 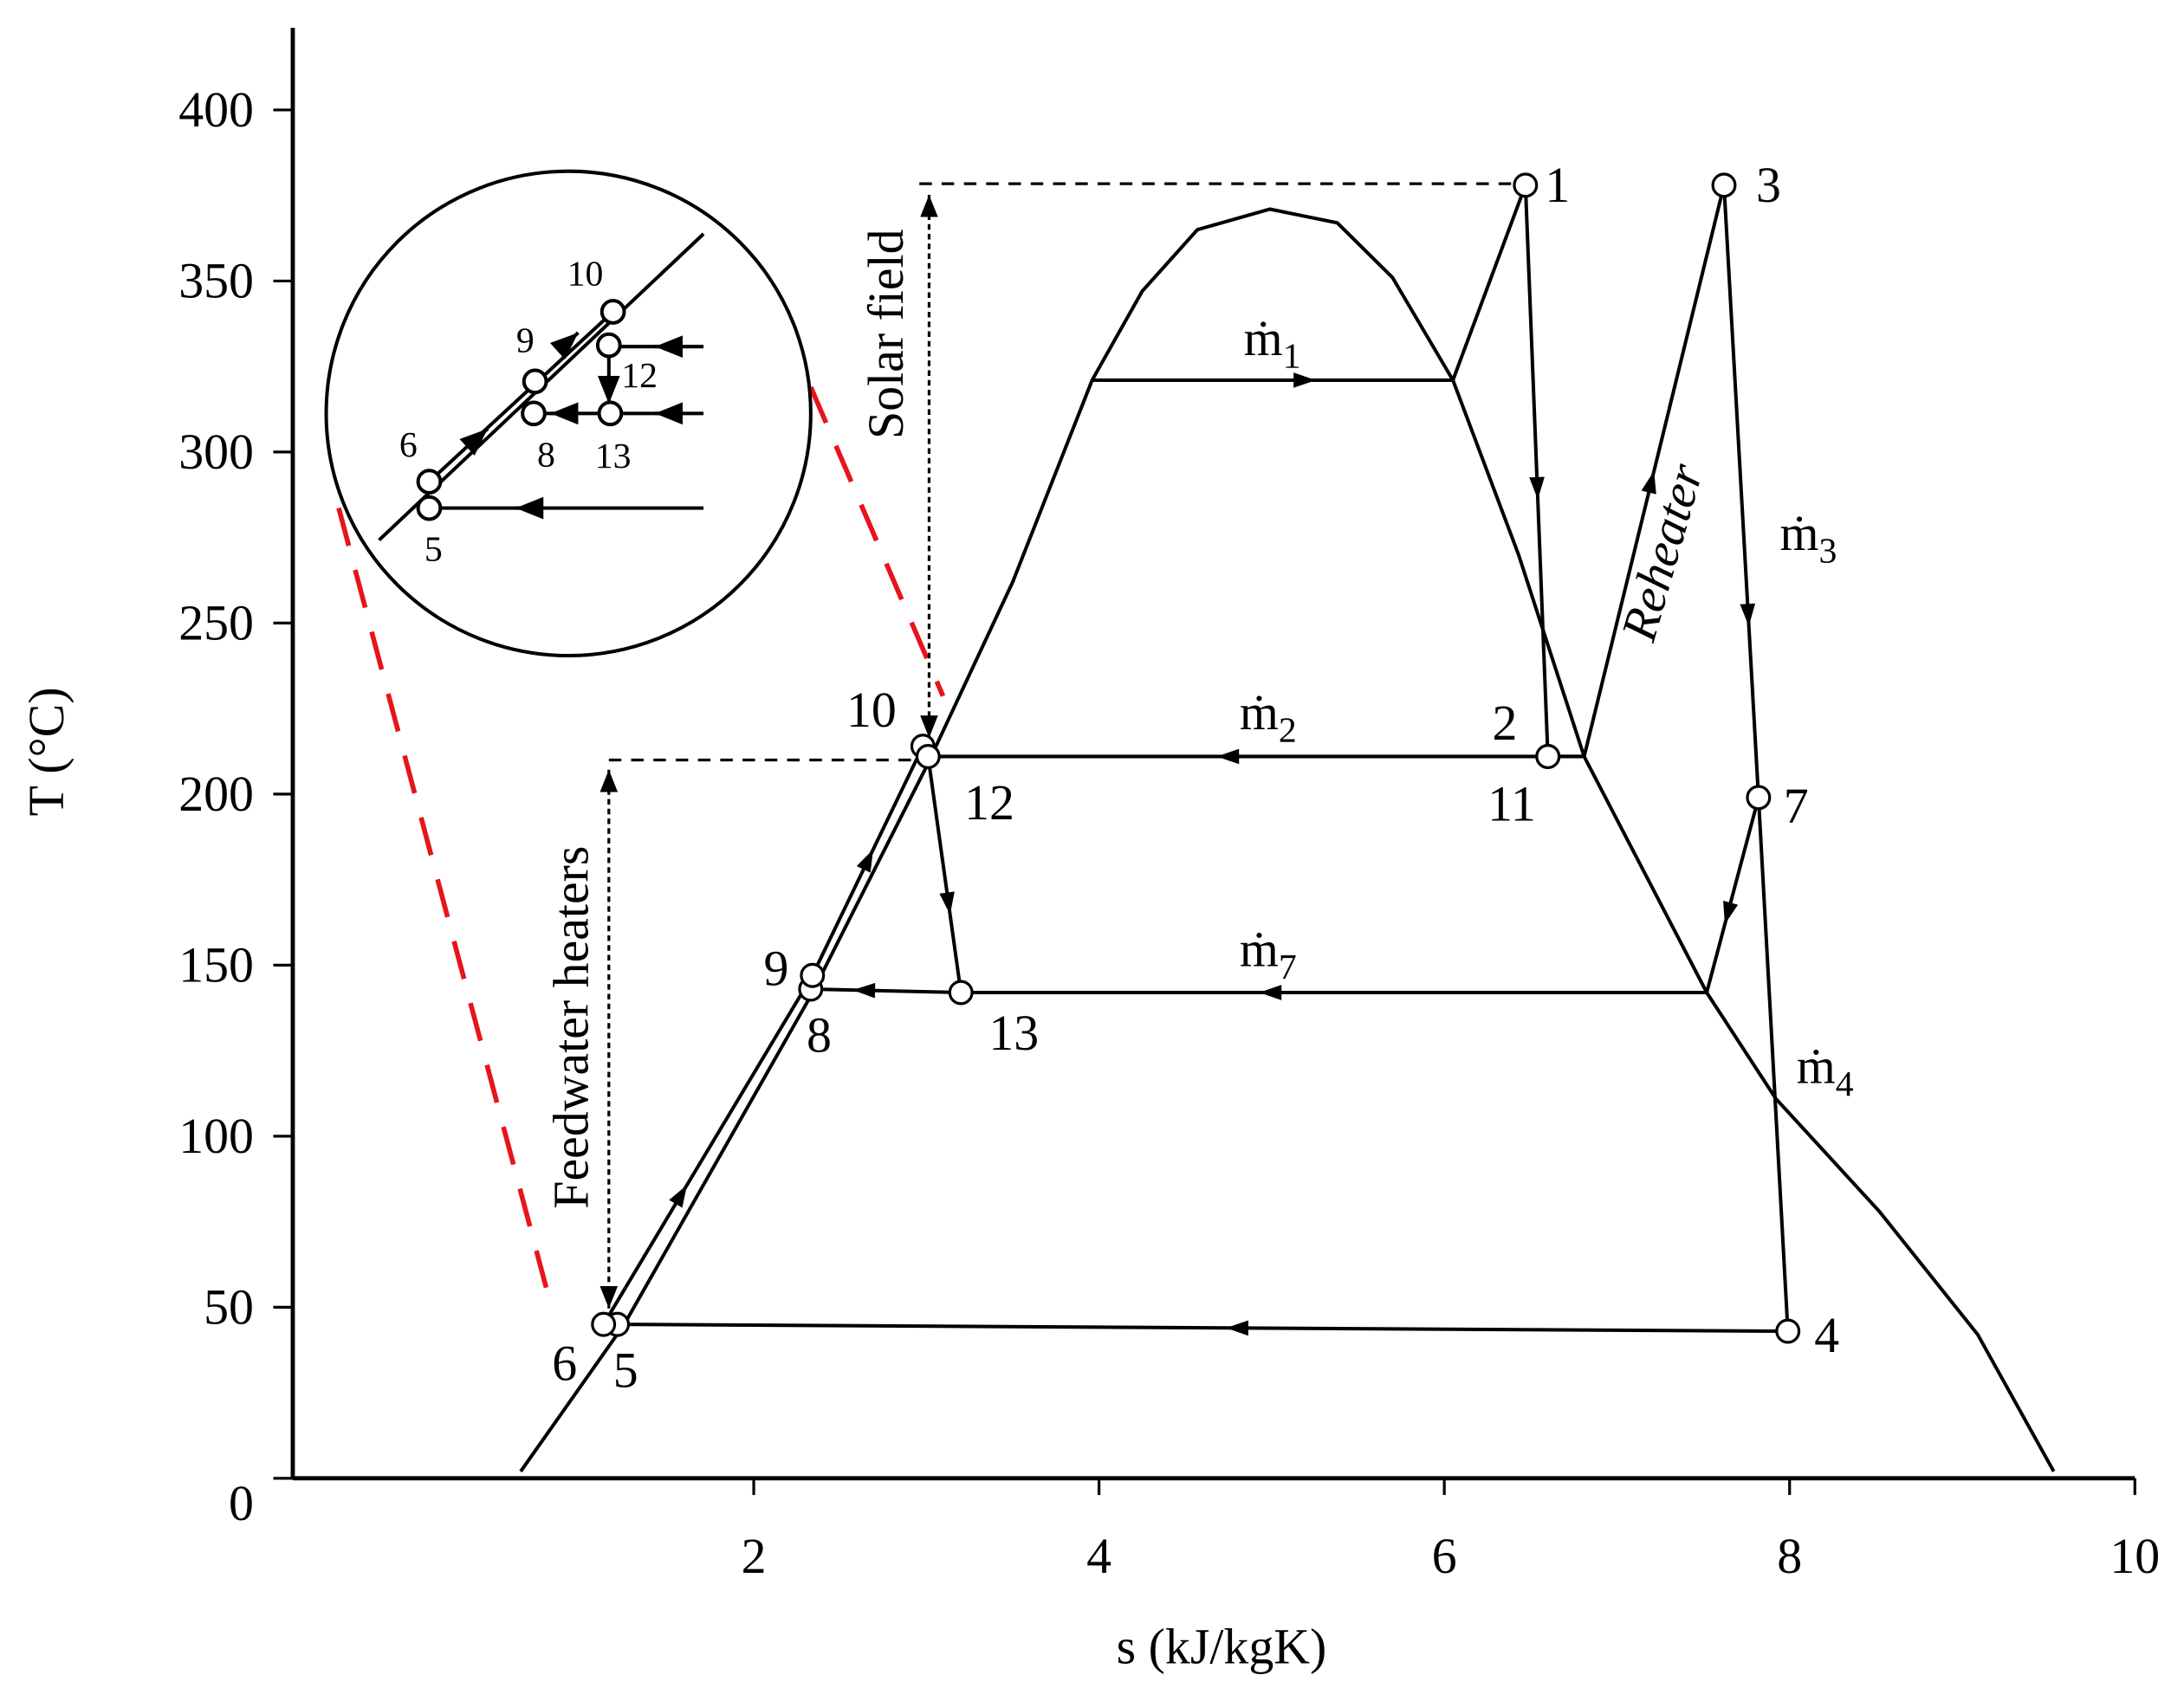 What do you see at coordinates (776, 968) in the screenshot?
I see `state-label: 9` at bounding box center [776, 968].